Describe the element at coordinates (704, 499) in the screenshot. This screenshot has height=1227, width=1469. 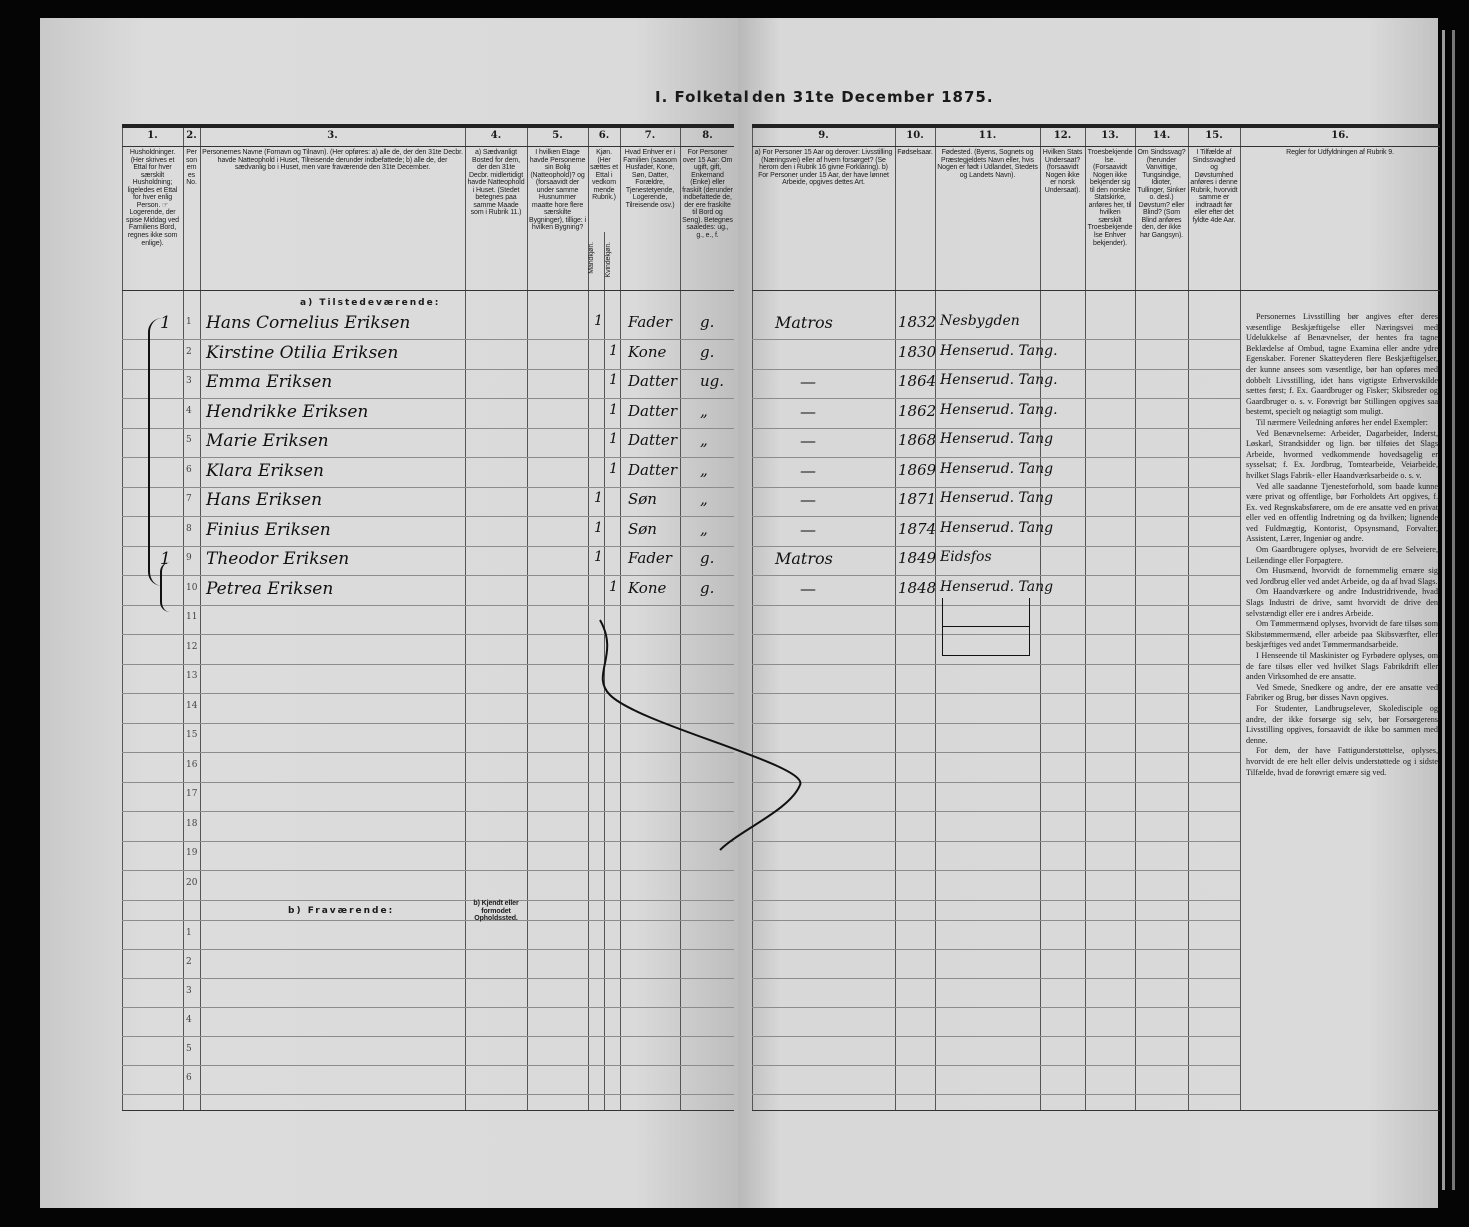
I see `marital-status: „` at that location.